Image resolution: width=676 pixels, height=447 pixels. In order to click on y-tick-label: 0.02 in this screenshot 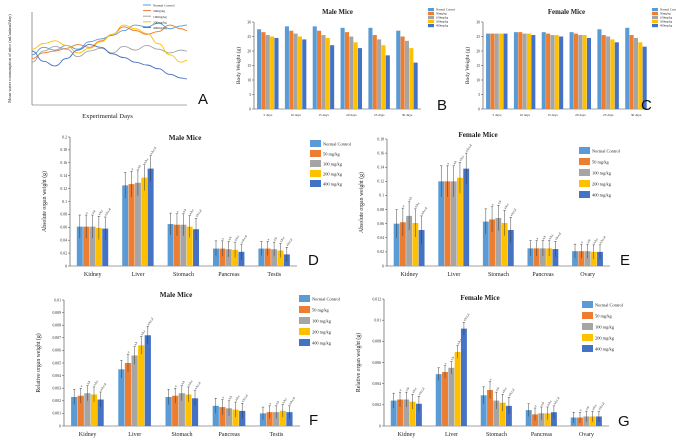, I will do `click(63, 253)`.